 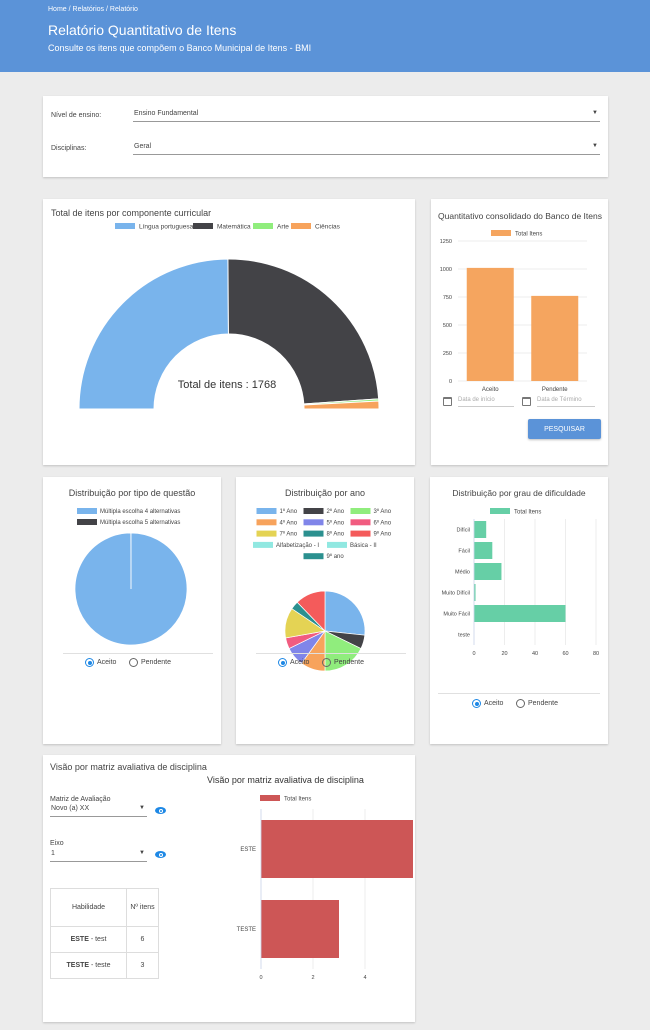 I want to click on y-tick-label: 0, so click(x=450, y=382).